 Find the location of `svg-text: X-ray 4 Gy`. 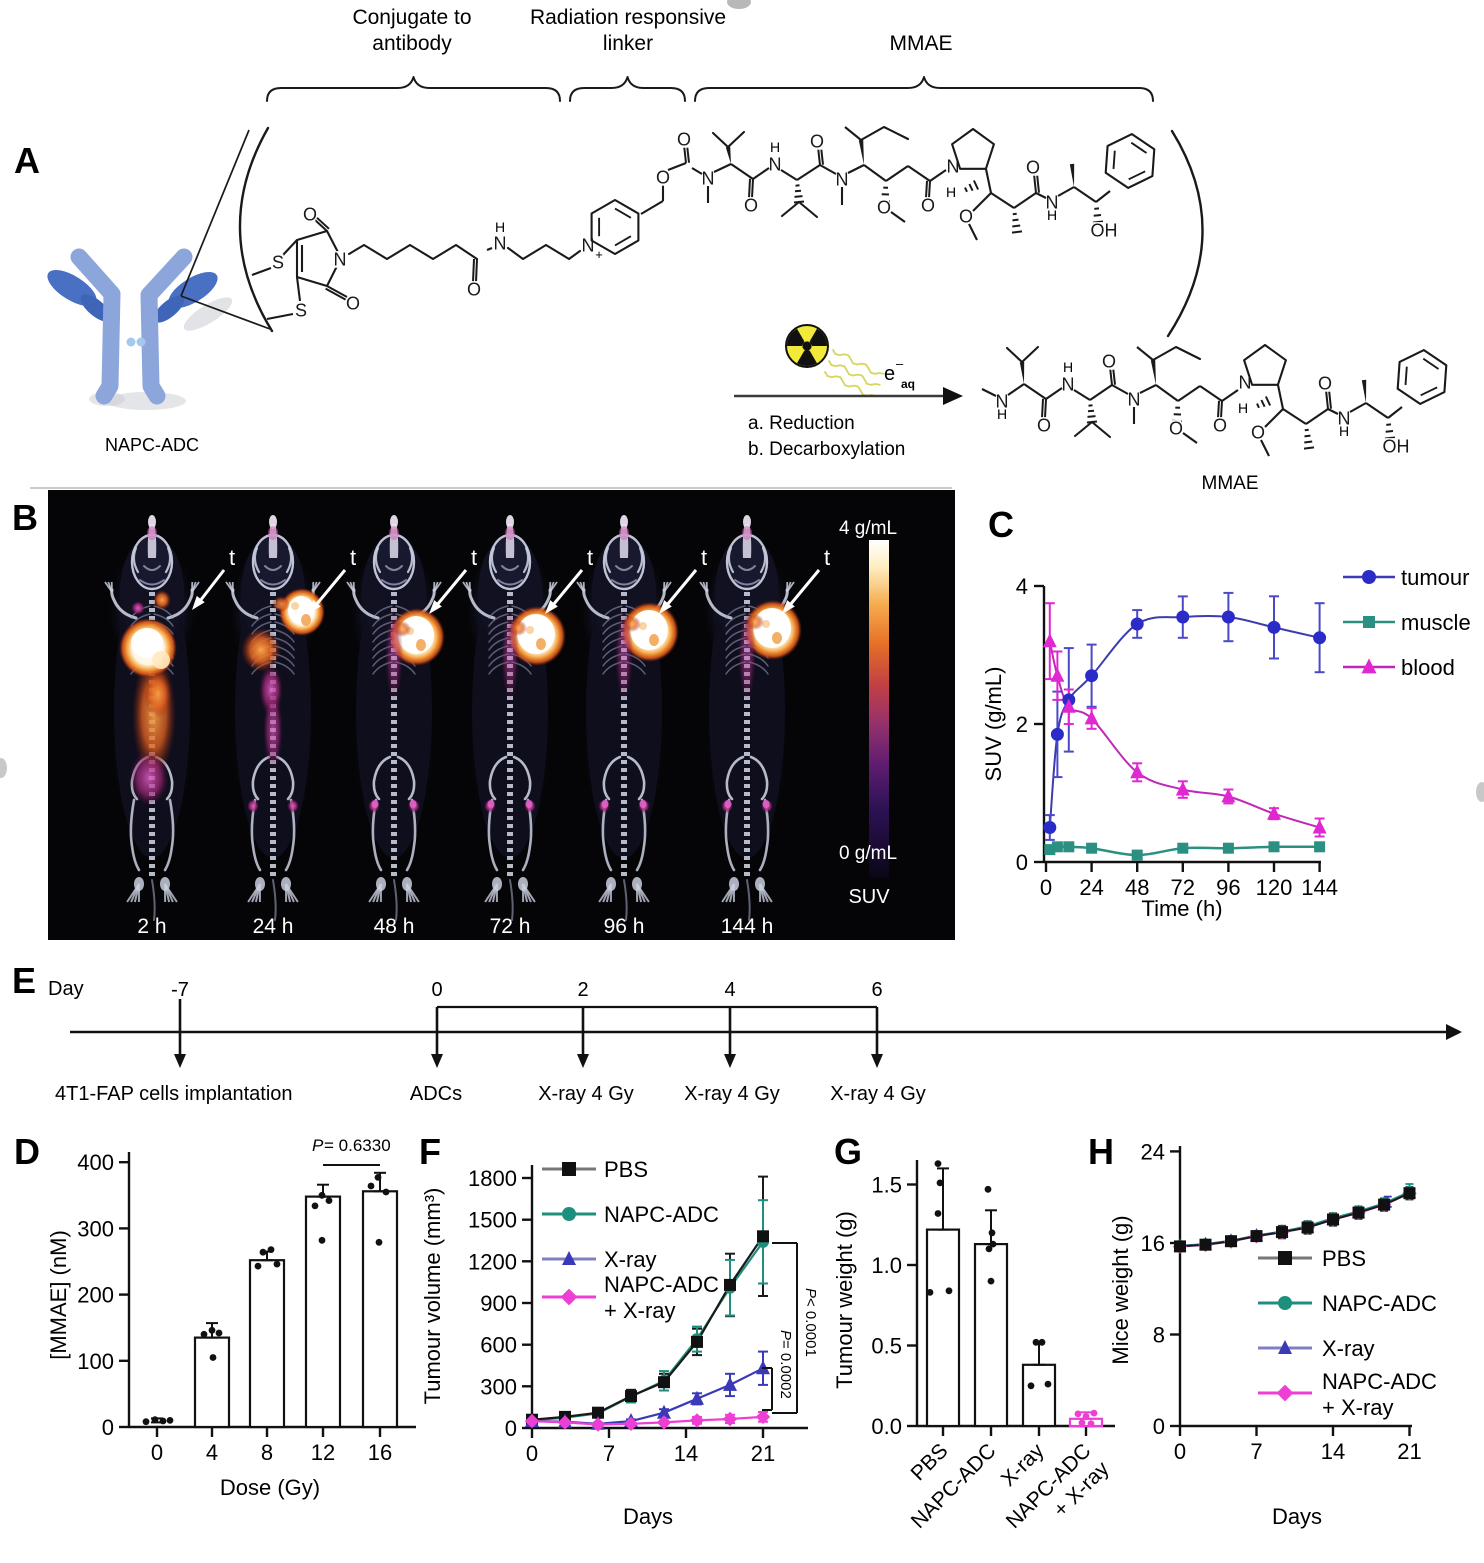

svg-text: X-ray 4 Gy is located at coordinates (732, 1094).